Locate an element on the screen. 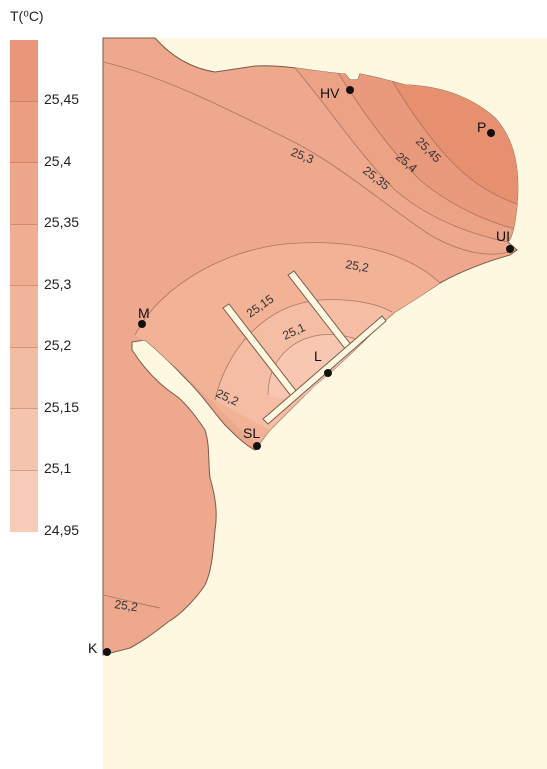 The width and height of the screenshot is (547, 769). legend-tick-label: 24,95 is located at coordinates (62, 530).